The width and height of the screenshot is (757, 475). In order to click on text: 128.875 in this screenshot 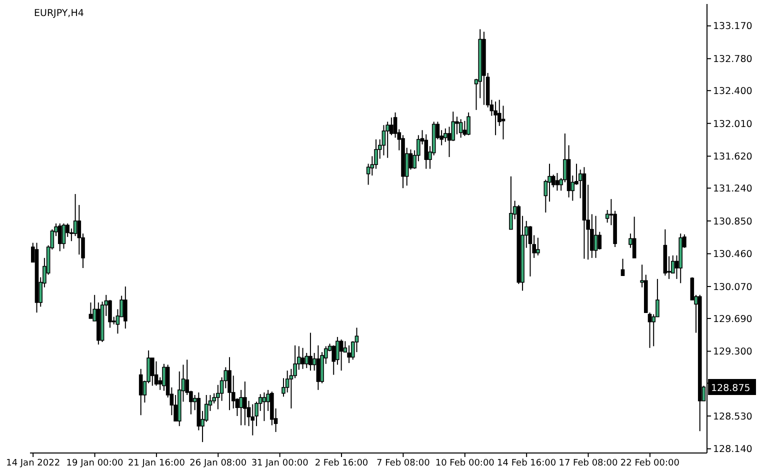, I will do `click(730, 388)`.